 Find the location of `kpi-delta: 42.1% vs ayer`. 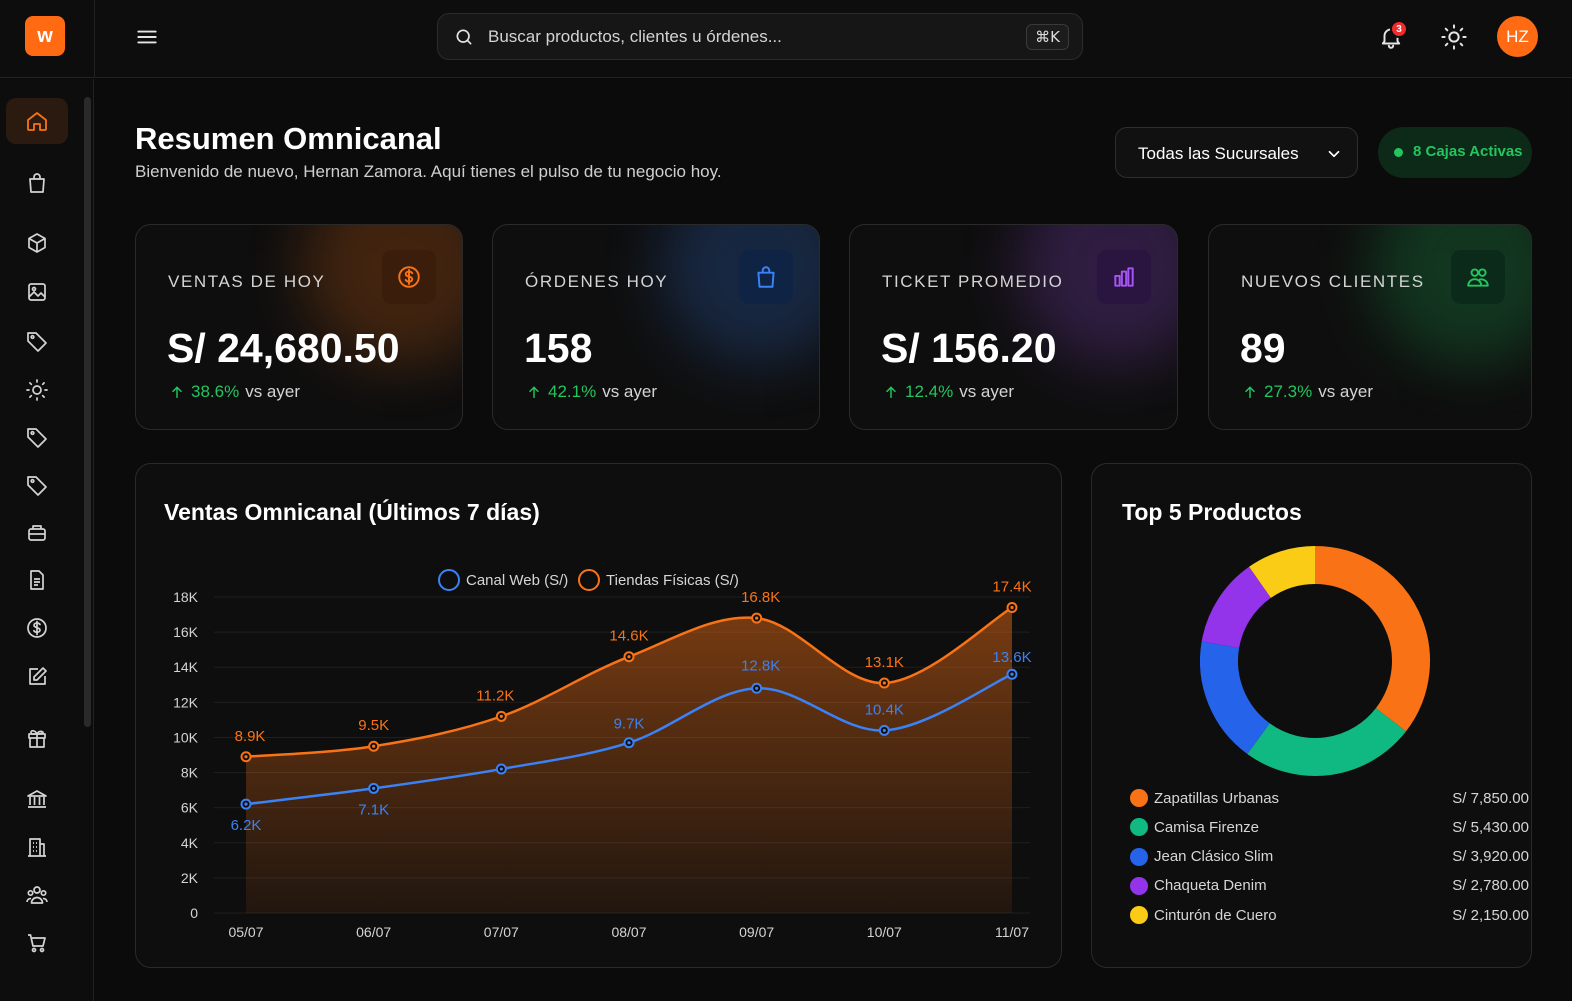

kpi-delta: 42.1% vs ayer is located at coordinates (591, 392).